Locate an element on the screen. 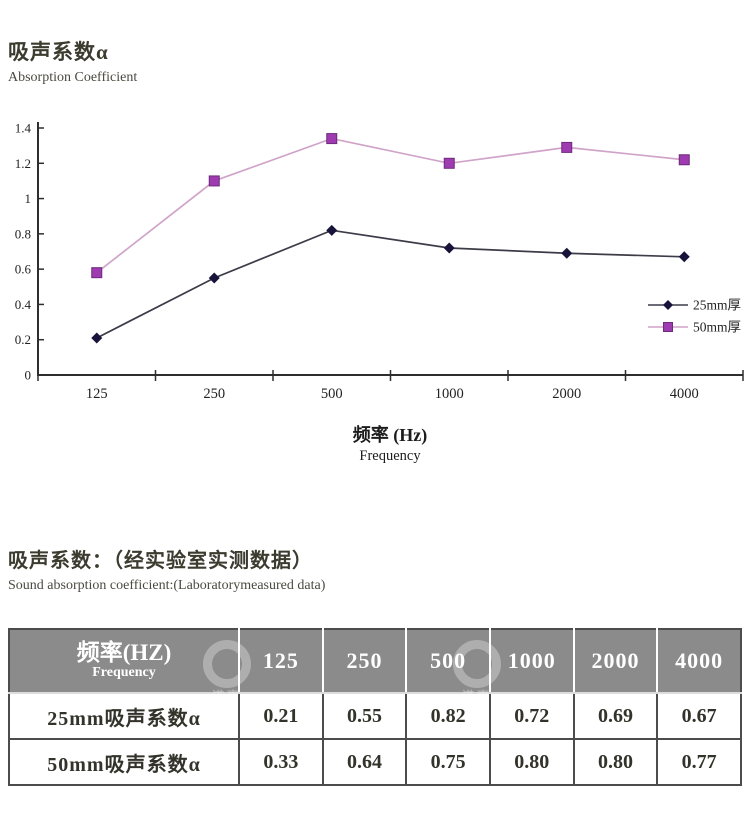  y-tick-label: 0.4 is located at coordinates (23, 304).